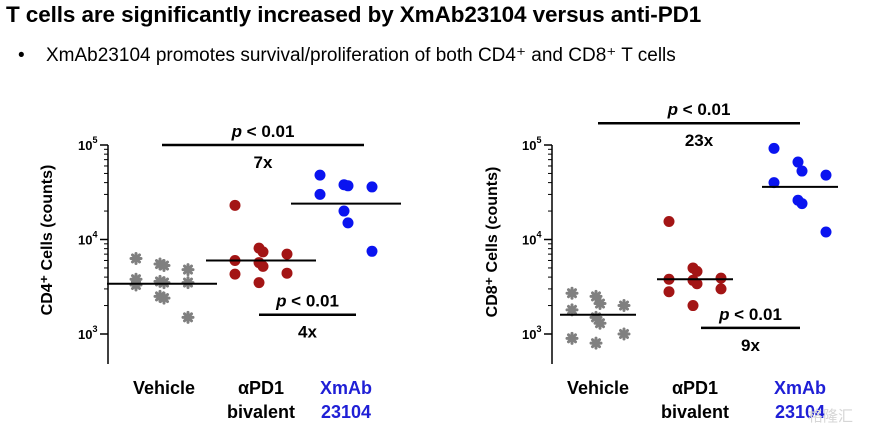 Image resolution: width=893 pixels, height=435 pixels. What do you see at coordinates (263, 162) in the screenshot?
I see `fold-change-label: 7x` at bounding box center [263, 162].